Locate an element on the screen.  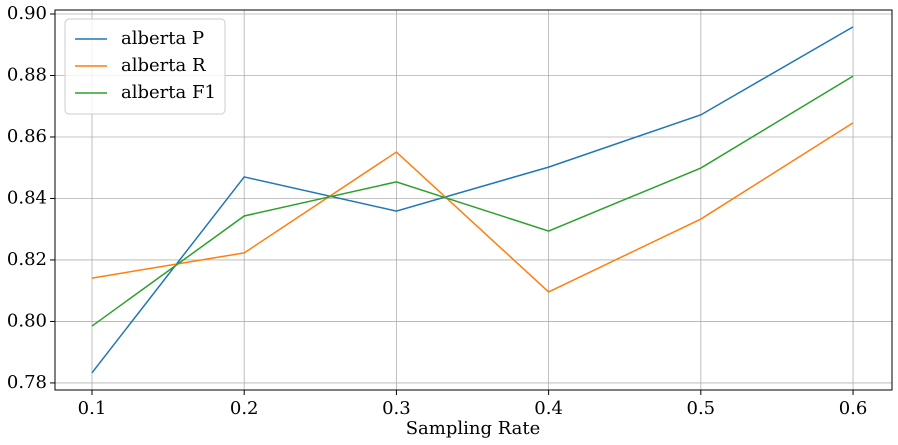
legend-box is located at coordinates (145, 66).